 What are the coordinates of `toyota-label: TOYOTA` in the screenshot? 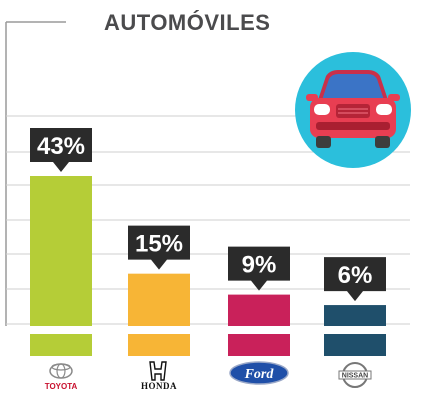 It's located at (61, 386).